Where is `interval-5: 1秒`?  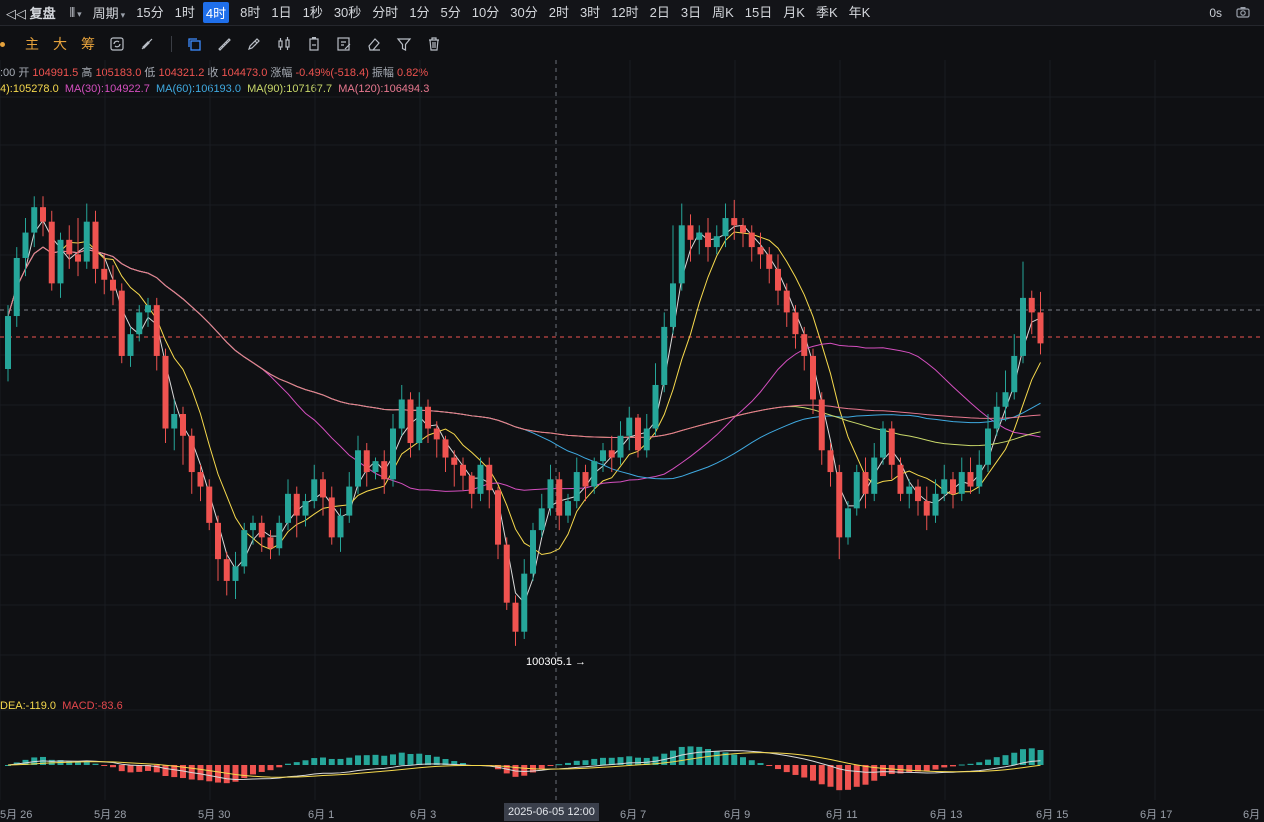 interval-5: 1秒 is located at coordinates (312, 12).